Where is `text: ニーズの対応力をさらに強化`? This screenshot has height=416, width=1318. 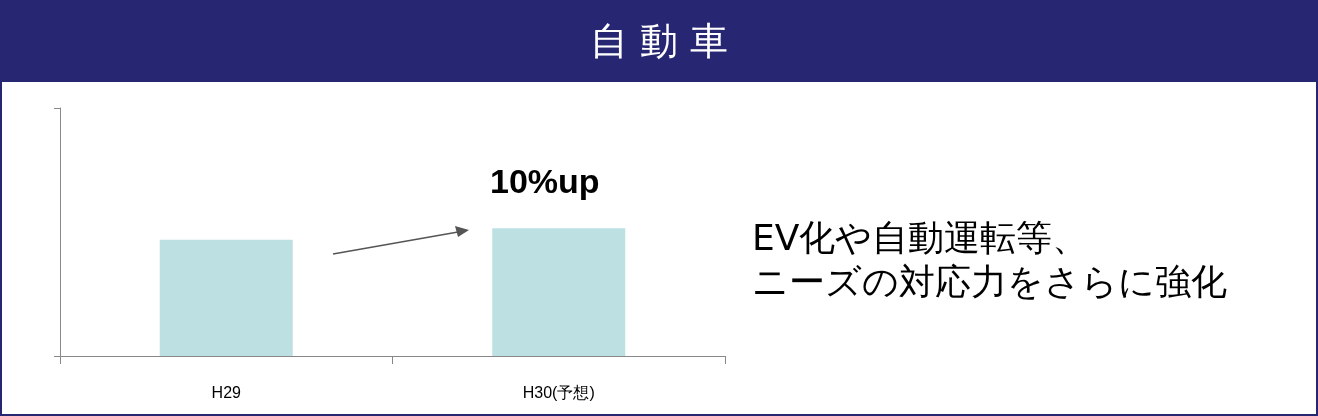
text: ニーズの対応力をさらに強化 is located at coordinates (989, 282).